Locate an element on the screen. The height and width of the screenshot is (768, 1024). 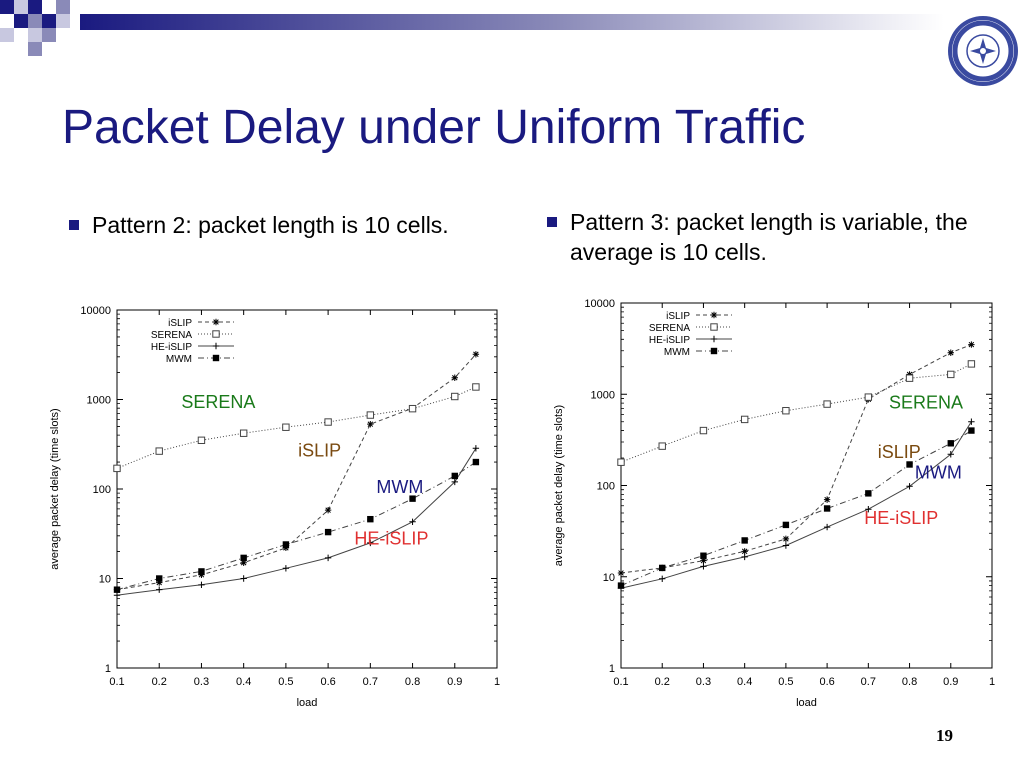
legend-label: MWM is located at coordinates (179, 359).